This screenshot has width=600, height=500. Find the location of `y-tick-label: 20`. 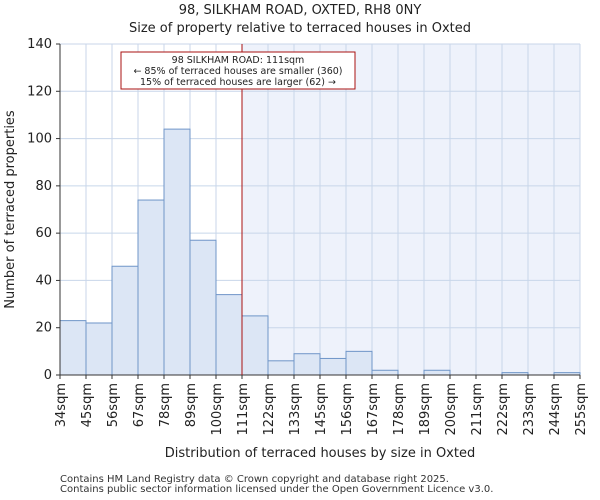

y-tick-label: 20 is located at coordinates (43, 328).